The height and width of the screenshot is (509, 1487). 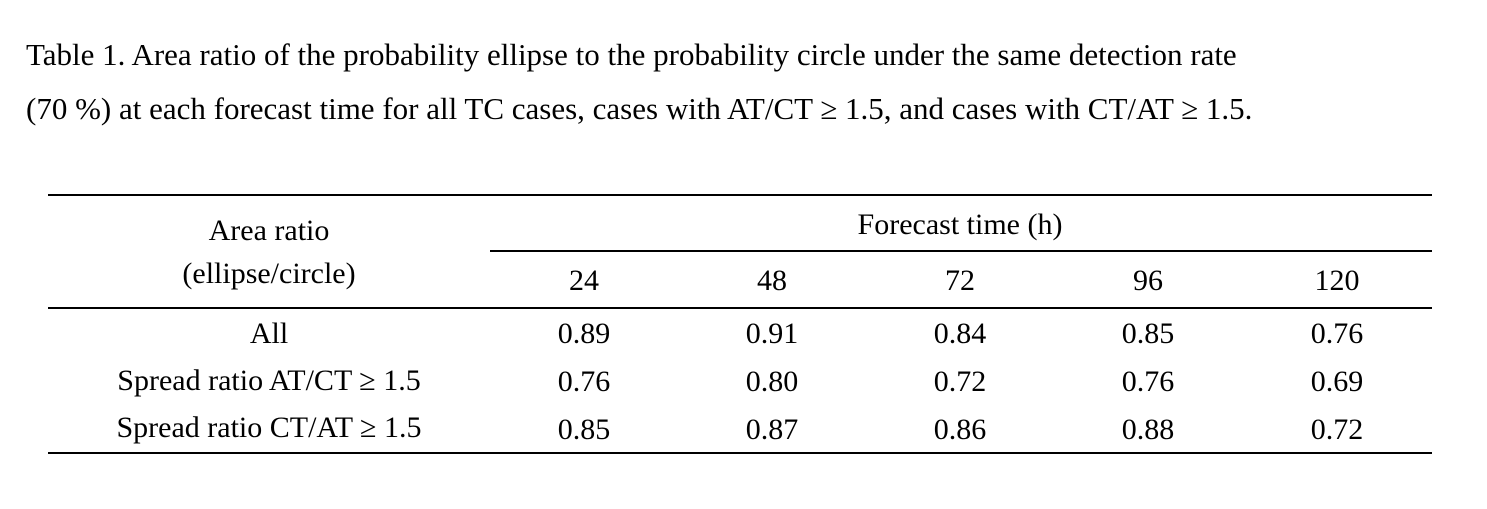 I want to click on column-header-48: 48, so click(x=772, y=280).